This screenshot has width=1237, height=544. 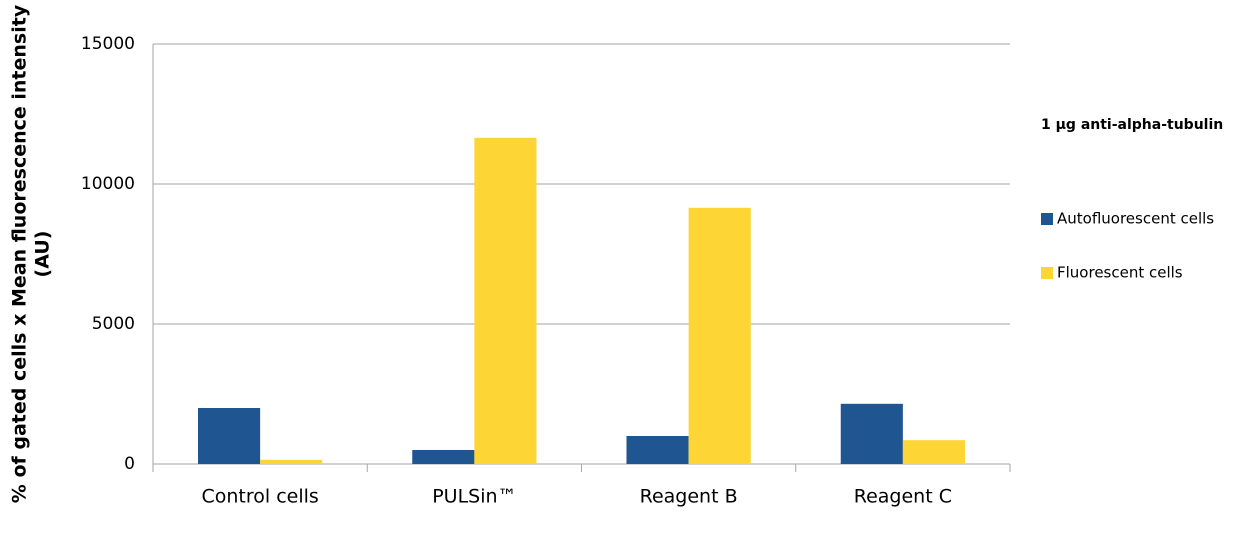 What do you see at coordinates (1120, 273) in the screenshot?
I see `legend-label: Fluorescent cells` at bounding box center [1120, 273].